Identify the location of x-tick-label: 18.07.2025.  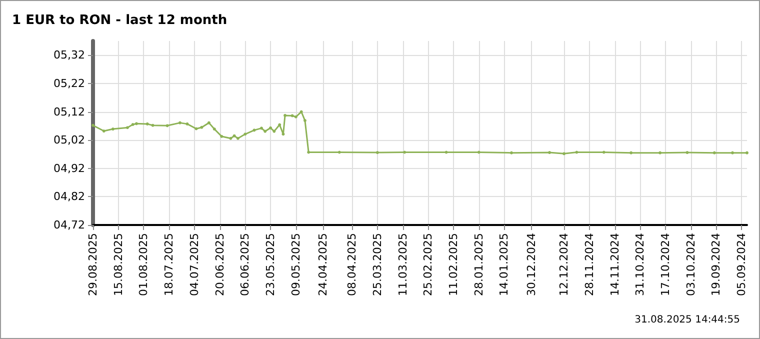
(169, 264).